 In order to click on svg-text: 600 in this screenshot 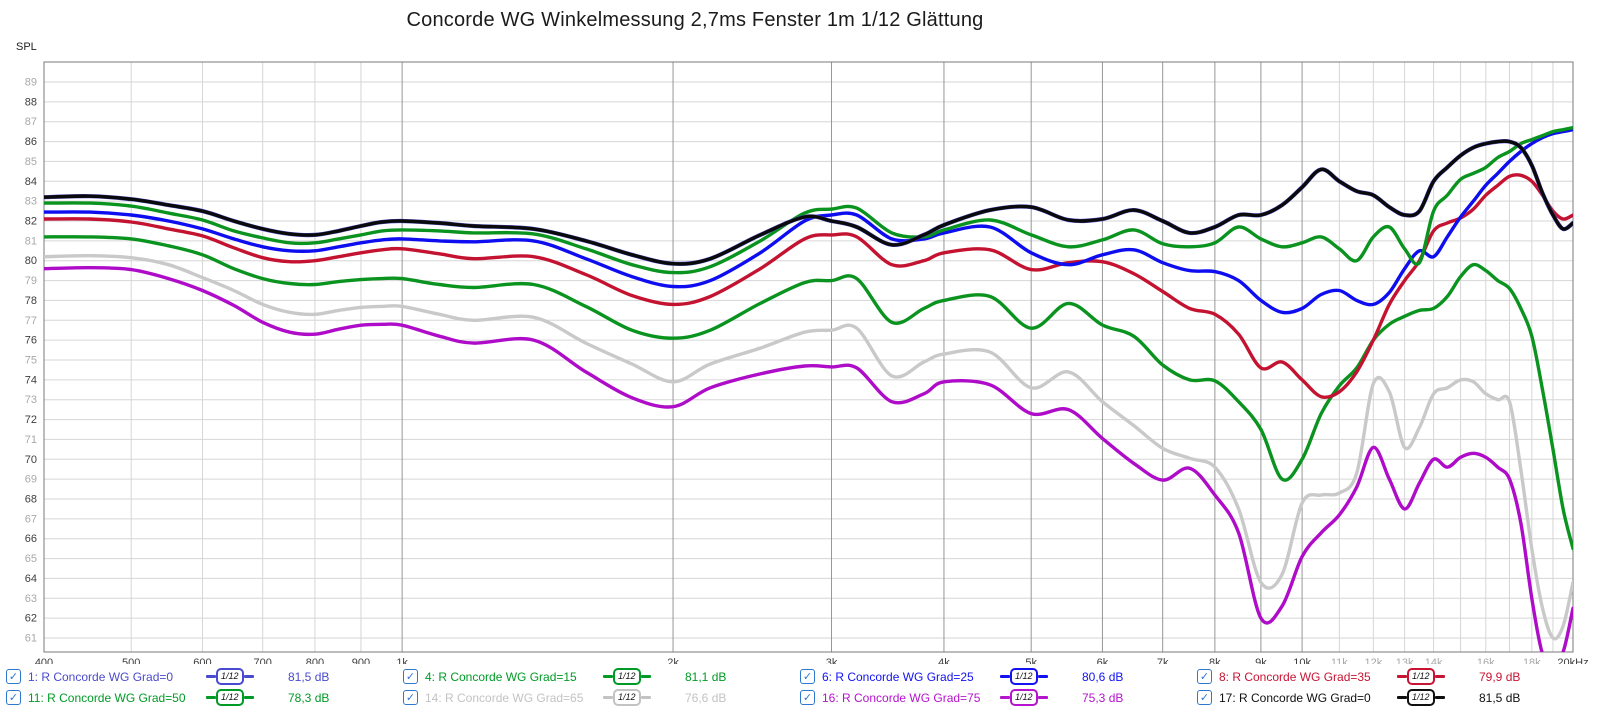, I will do `click(202, 660)`.